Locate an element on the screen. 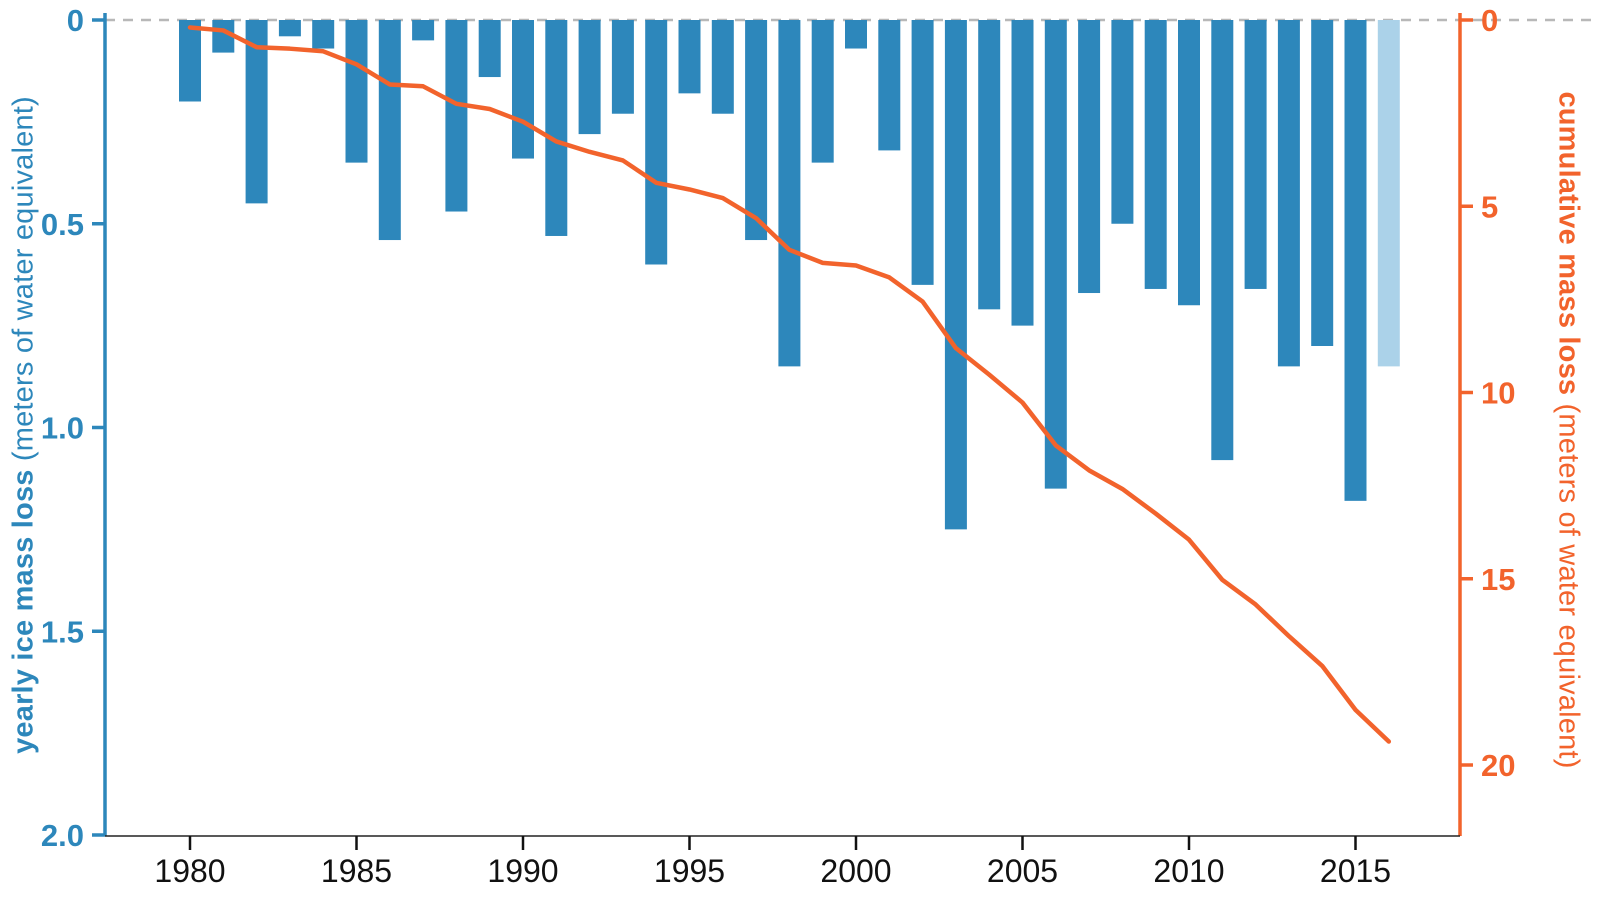 Image resolution: width=1600 pixels, height=901 pixels. bar-1984 is located at coordinates (323, 34).